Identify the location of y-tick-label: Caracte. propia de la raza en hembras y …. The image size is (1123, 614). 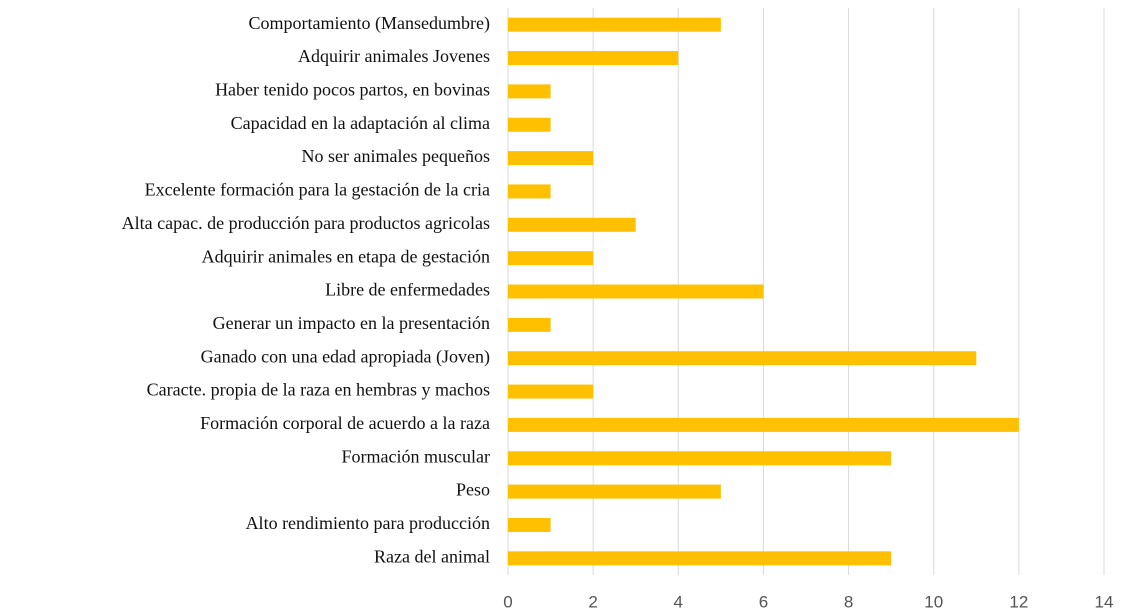
(318, 390).